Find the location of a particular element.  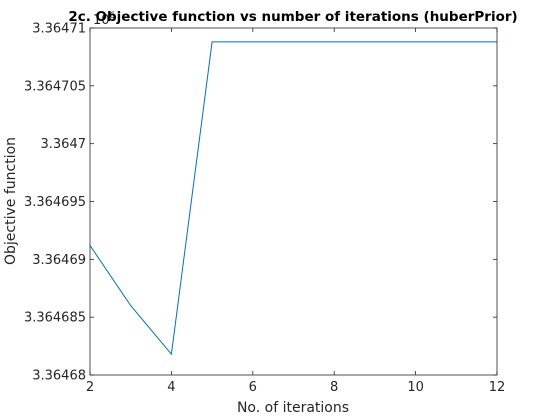

x-tick-label: 12 is located at coordinates (497, 387).